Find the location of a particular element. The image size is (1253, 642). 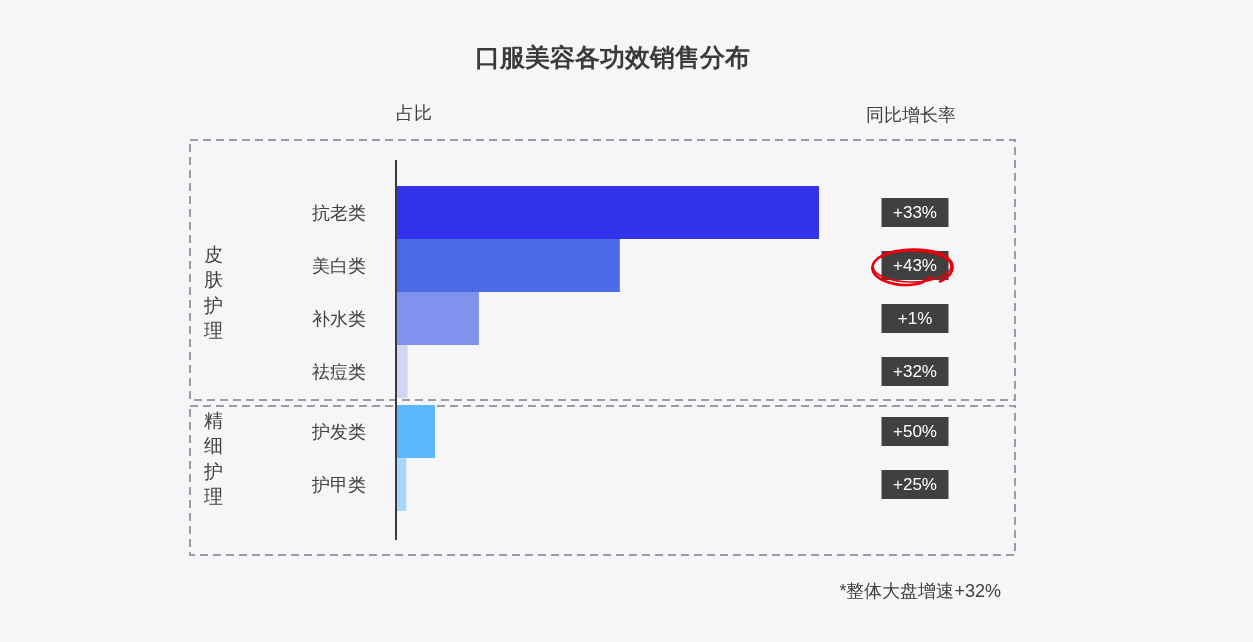

column-header: 同比增长率 is located at coordinates (911, 115).